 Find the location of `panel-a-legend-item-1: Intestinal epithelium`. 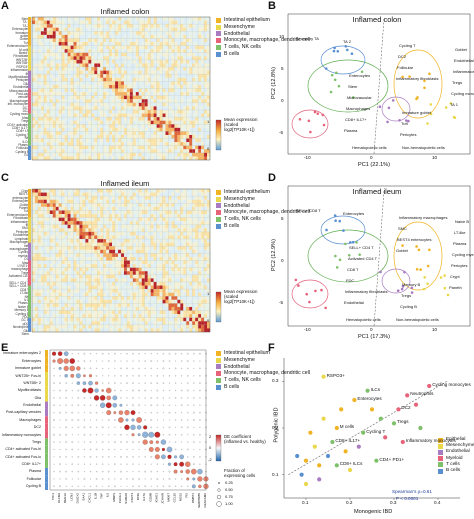

panel-a-legend-item-1: Intestinal epithelium is located at coordinates (243, 20).